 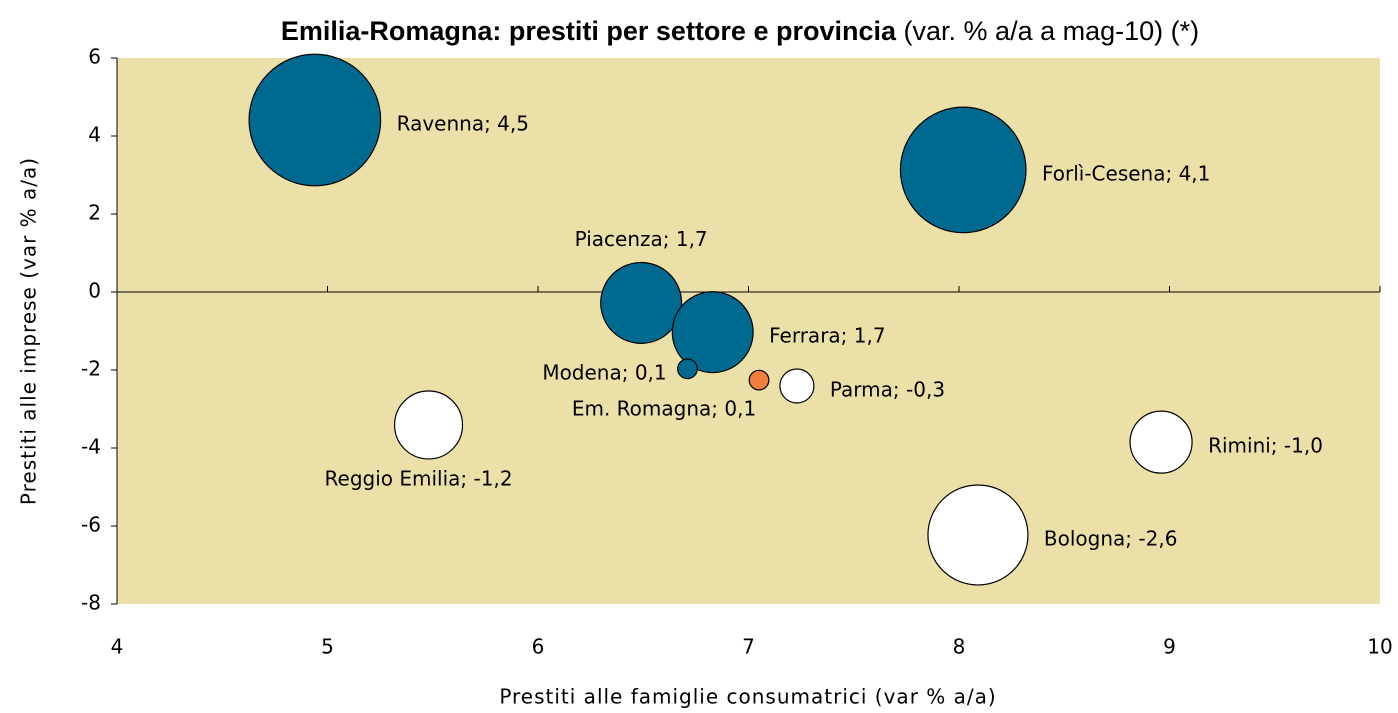 I want to click on y-tick-label: 2, so click(x=94, y=213).